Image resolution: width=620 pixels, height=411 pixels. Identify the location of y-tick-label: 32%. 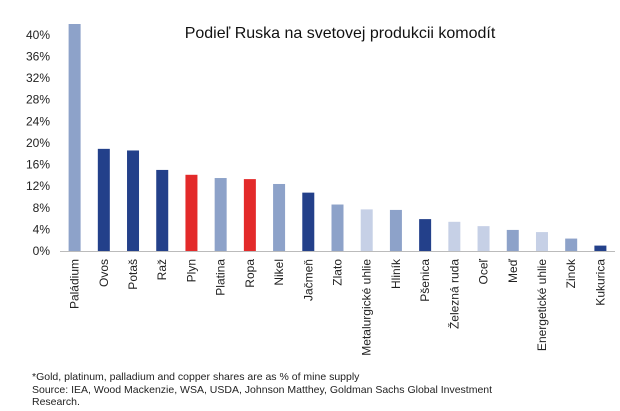
(38, 78).